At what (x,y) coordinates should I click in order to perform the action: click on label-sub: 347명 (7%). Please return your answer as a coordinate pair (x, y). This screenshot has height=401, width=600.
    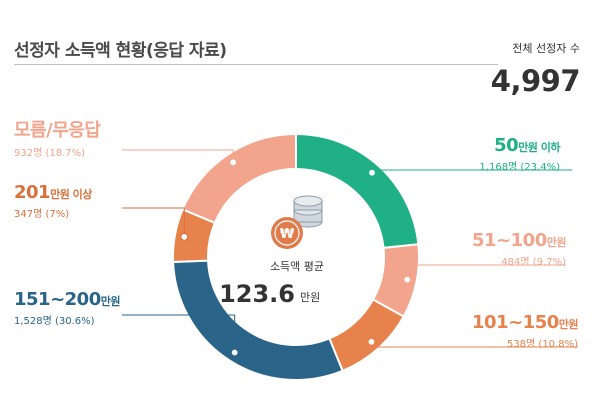
    Looking at the image, I should click on (42, 214).